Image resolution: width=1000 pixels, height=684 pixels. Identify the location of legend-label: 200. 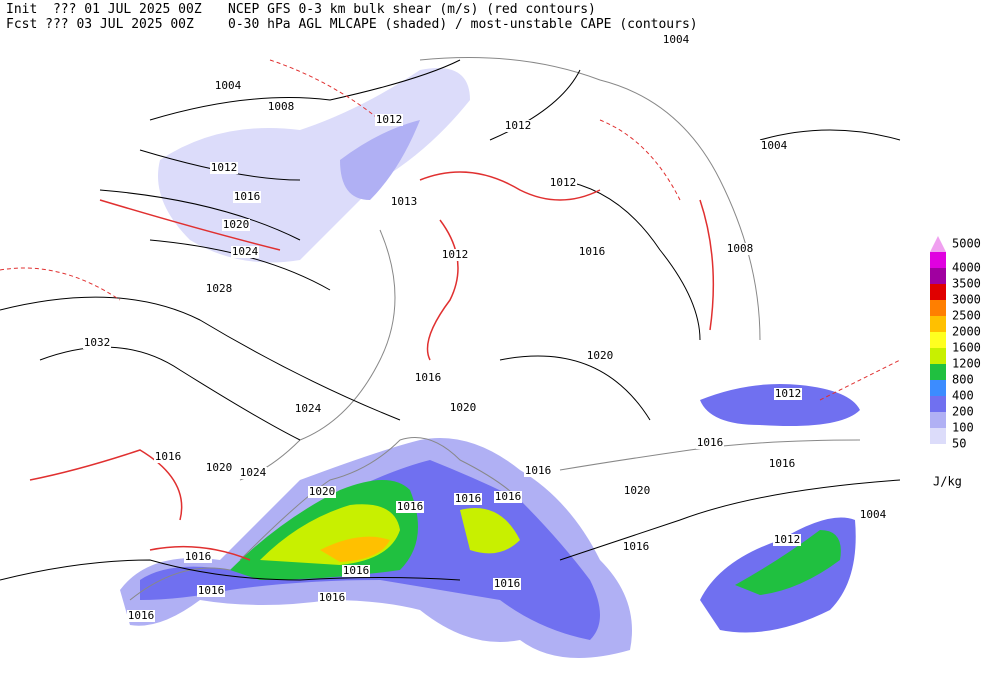
(963, 412).